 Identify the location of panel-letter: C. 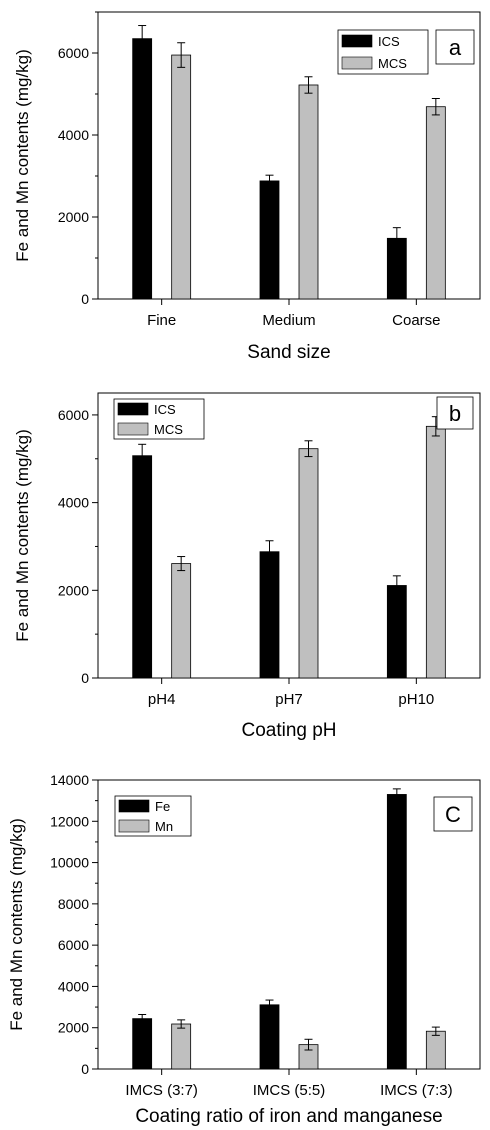
(453, 814).